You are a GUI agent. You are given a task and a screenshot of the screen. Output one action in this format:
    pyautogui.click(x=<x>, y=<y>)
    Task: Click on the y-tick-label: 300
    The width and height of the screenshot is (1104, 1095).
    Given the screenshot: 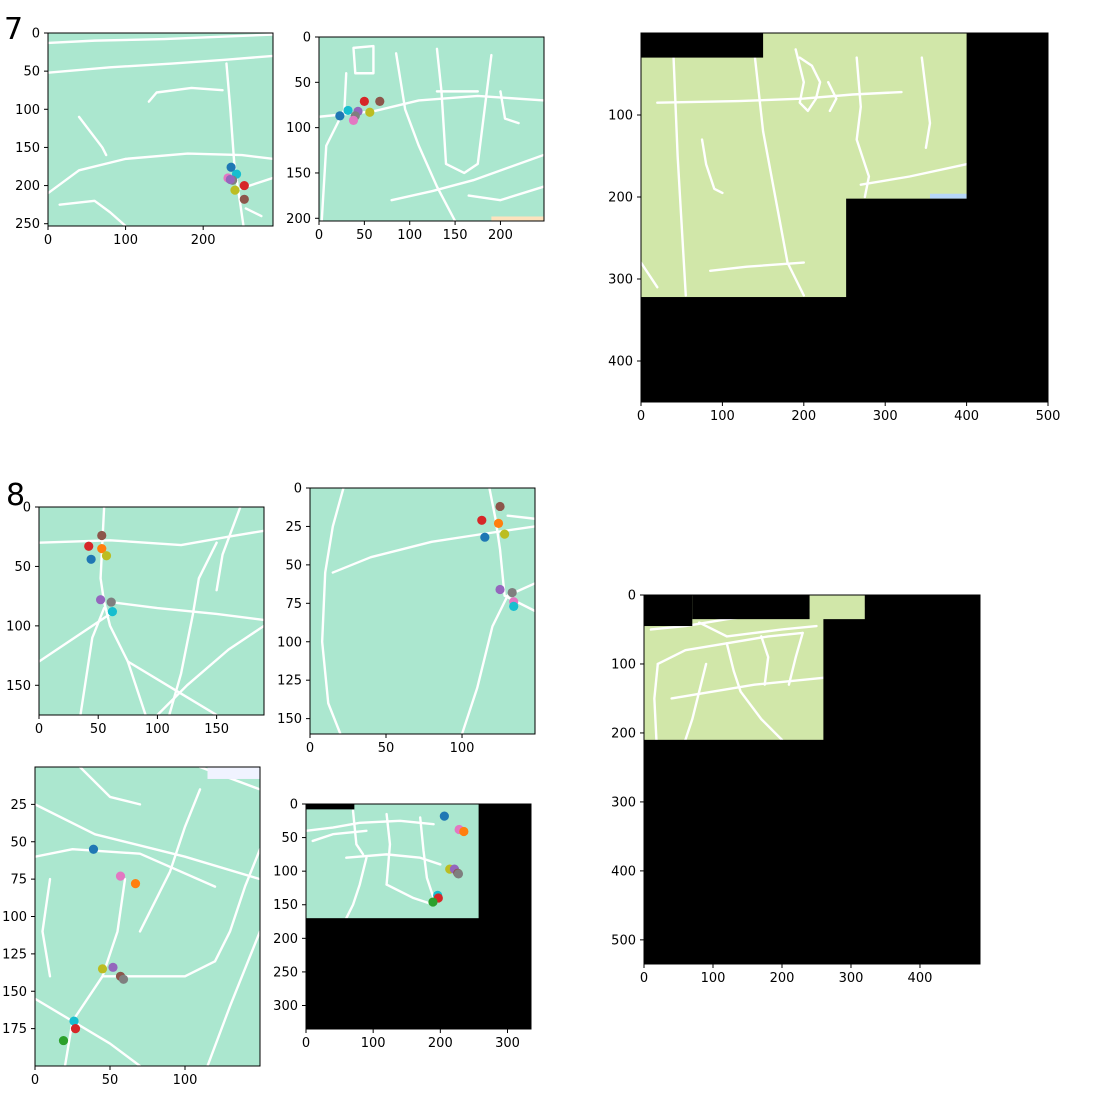 What is the action you would take?
    pyautogui.click(x=620, y=280)
    